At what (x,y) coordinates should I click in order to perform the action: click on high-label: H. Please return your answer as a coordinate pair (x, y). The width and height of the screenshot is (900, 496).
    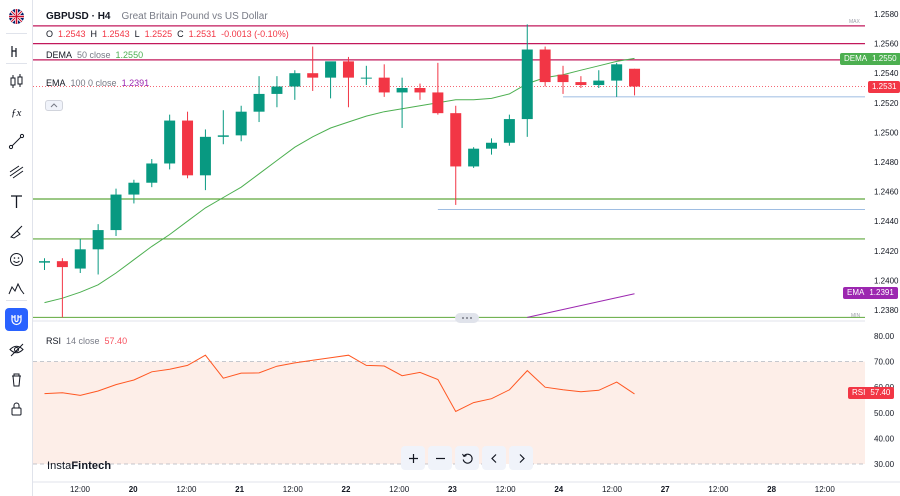
    Looking at the image, I should click on (94, 34).